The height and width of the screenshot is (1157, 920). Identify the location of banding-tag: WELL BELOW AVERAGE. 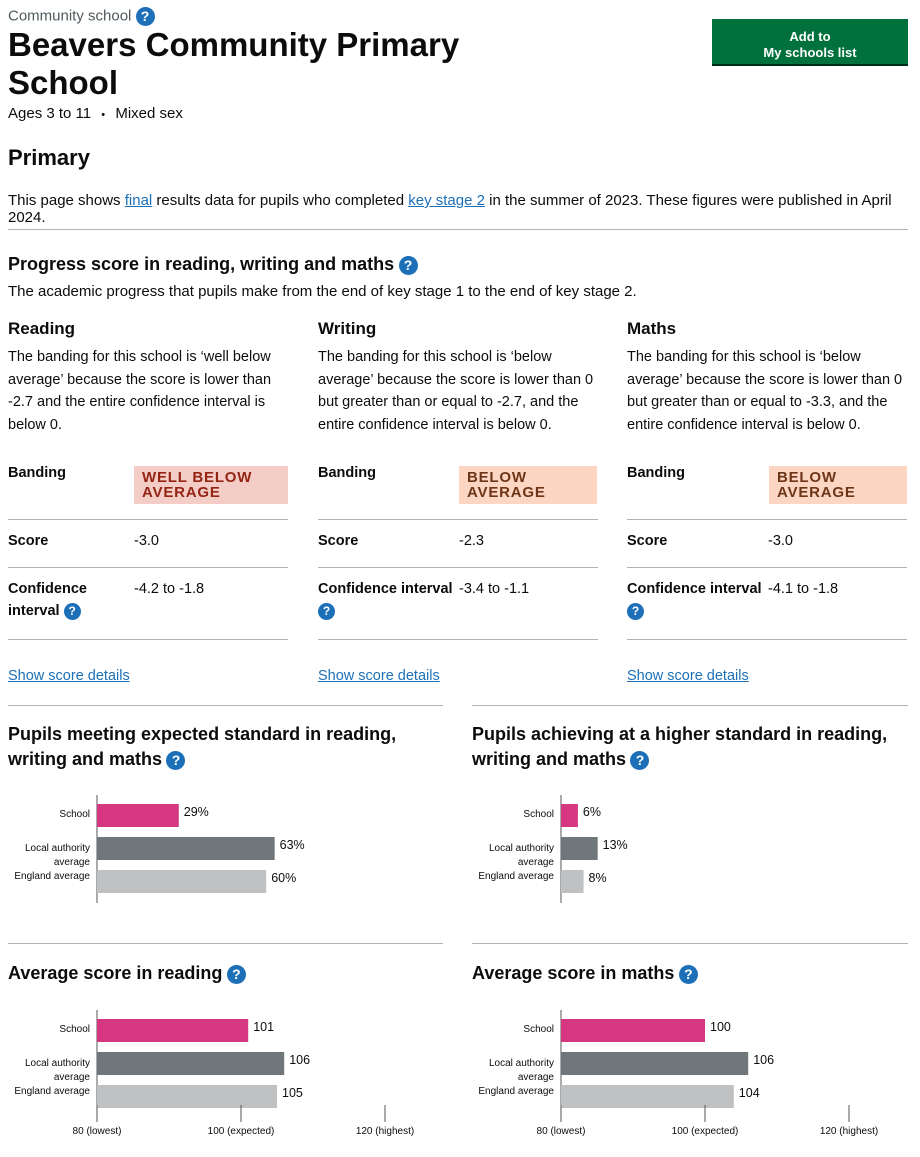
(211, 485).